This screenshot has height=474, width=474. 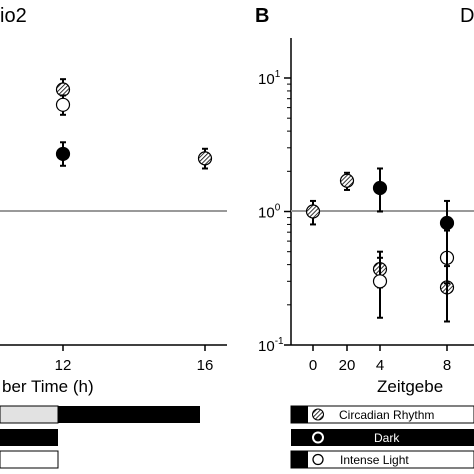 I want to click on x-tick-label: 4, so click(x=380, y=365).